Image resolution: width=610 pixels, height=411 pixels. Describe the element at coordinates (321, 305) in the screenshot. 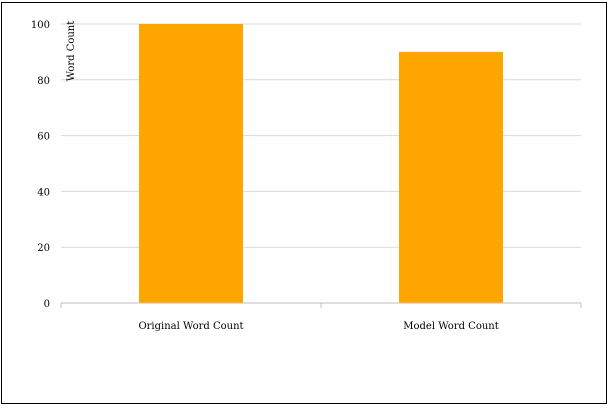

I see `axes` at that location.